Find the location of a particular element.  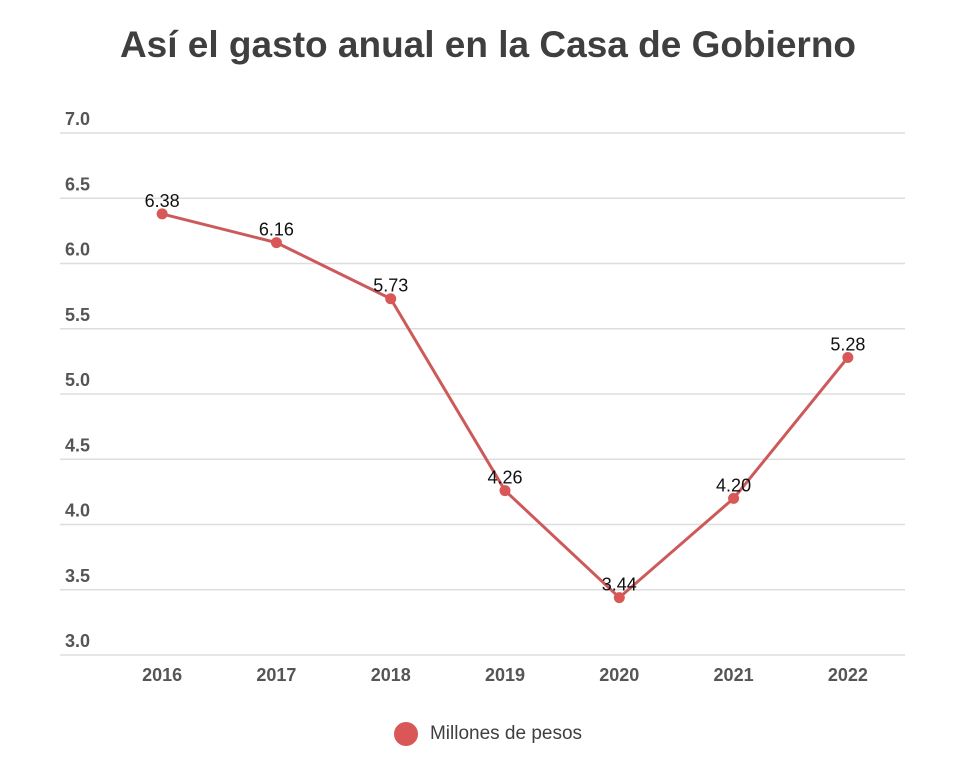

y-tick-label: 5.5 is located at coordinates (77, 315).